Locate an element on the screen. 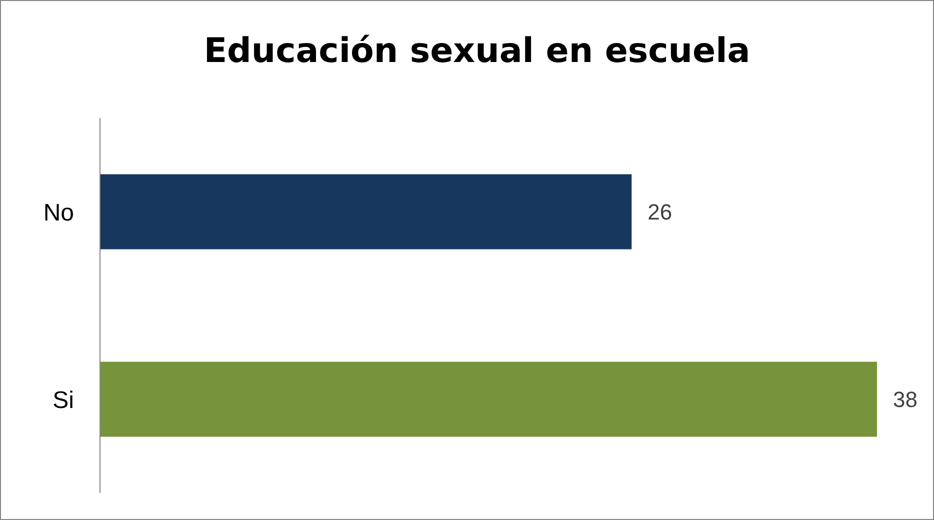  y-tick-label: Si is located at coordinates (63, 400).